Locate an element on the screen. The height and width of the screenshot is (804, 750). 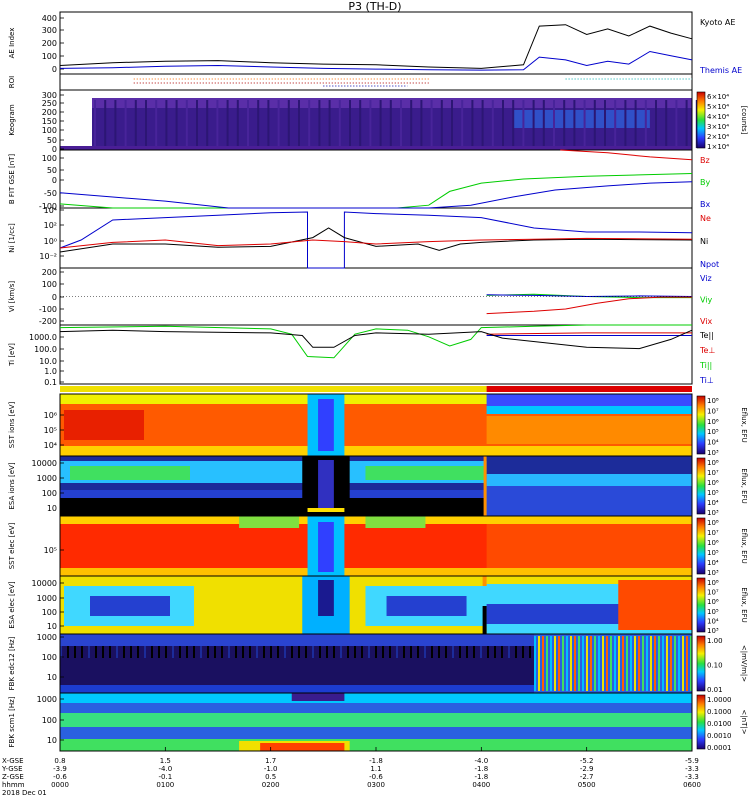
bfield-ytick-label: -100 is located at coordinates (48, 206).